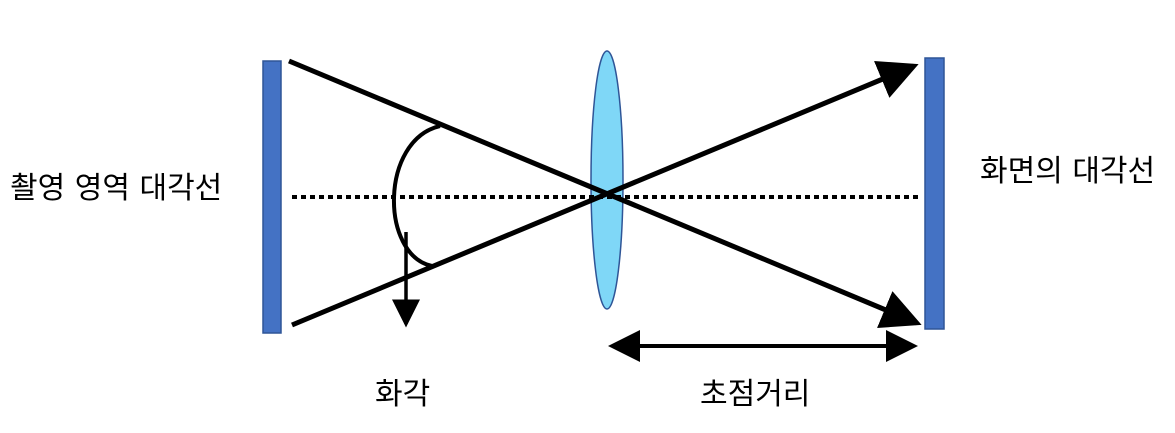  Describe the element at coordinates (607, 180) in the screenshot. I see `lens` at that location.